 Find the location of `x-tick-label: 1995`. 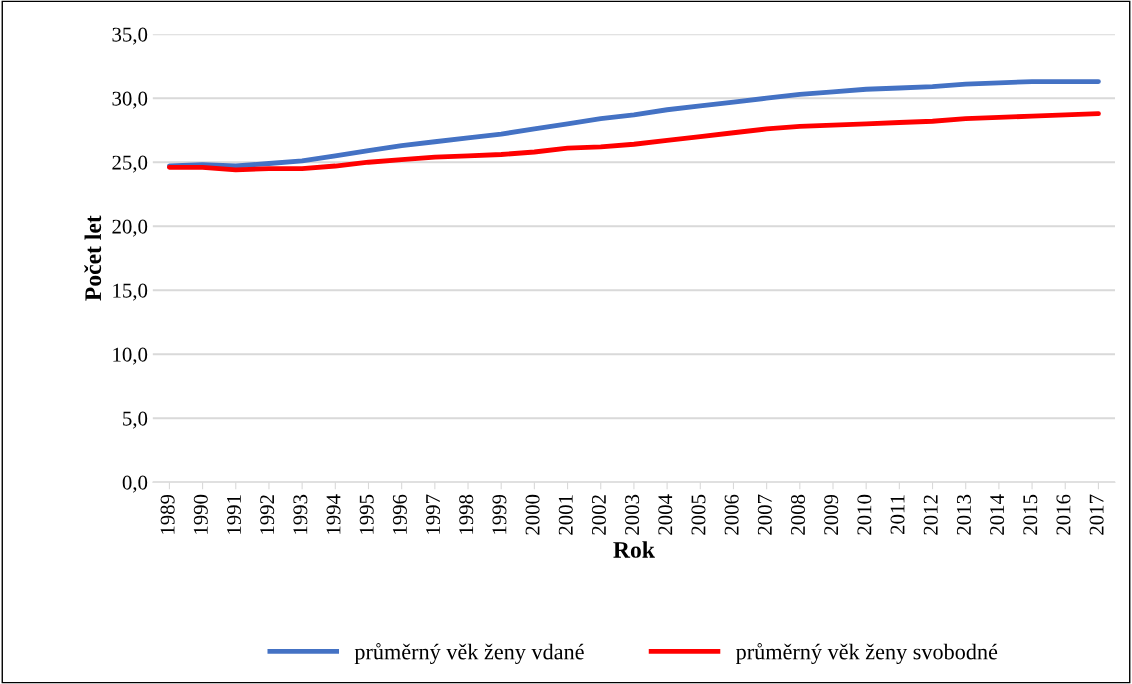

x-tick-label: 1995 is located at coordinates (366, 514).